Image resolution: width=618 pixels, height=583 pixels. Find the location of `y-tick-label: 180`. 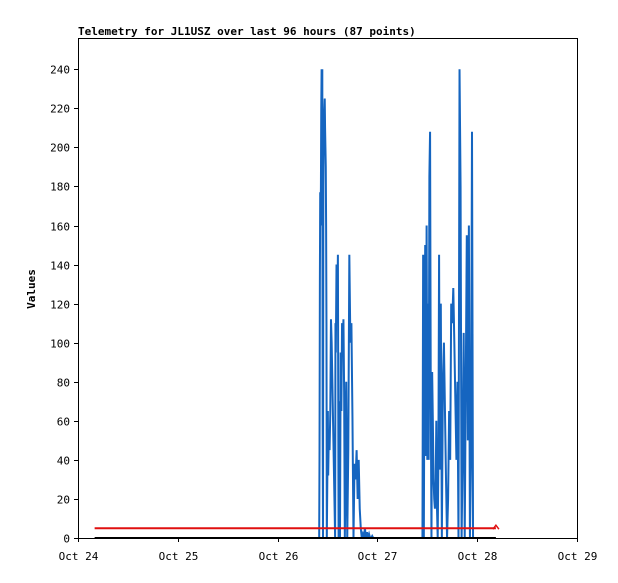

y-tick-label: 180 is located at coordinates (60, 187).